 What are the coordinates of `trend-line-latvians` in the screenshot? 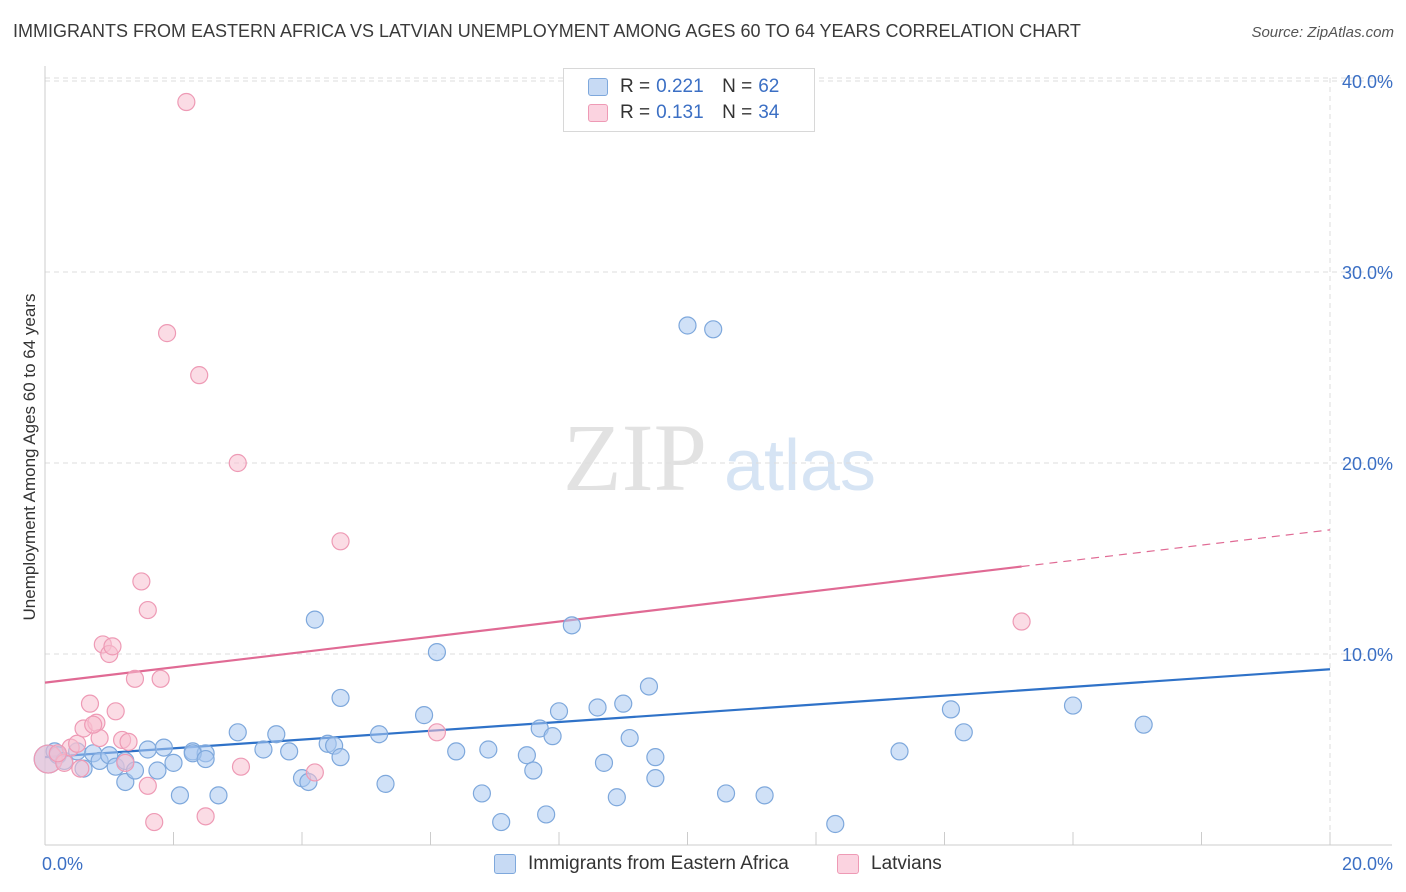 It's located at (533, 624).